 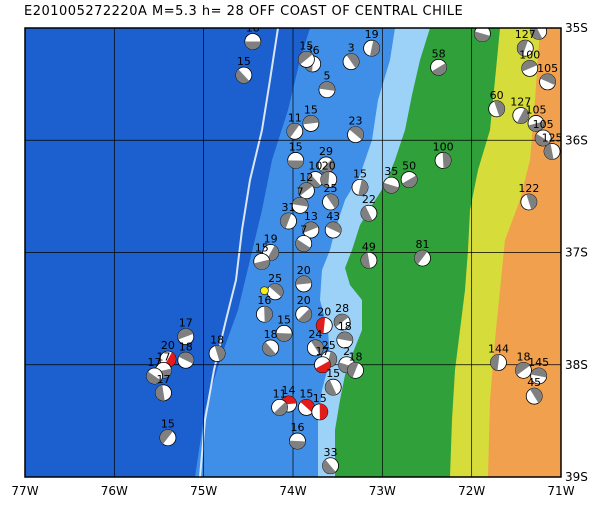 I want to click on focal-mechanism-beachball: 12, so click(x=306, y=185).